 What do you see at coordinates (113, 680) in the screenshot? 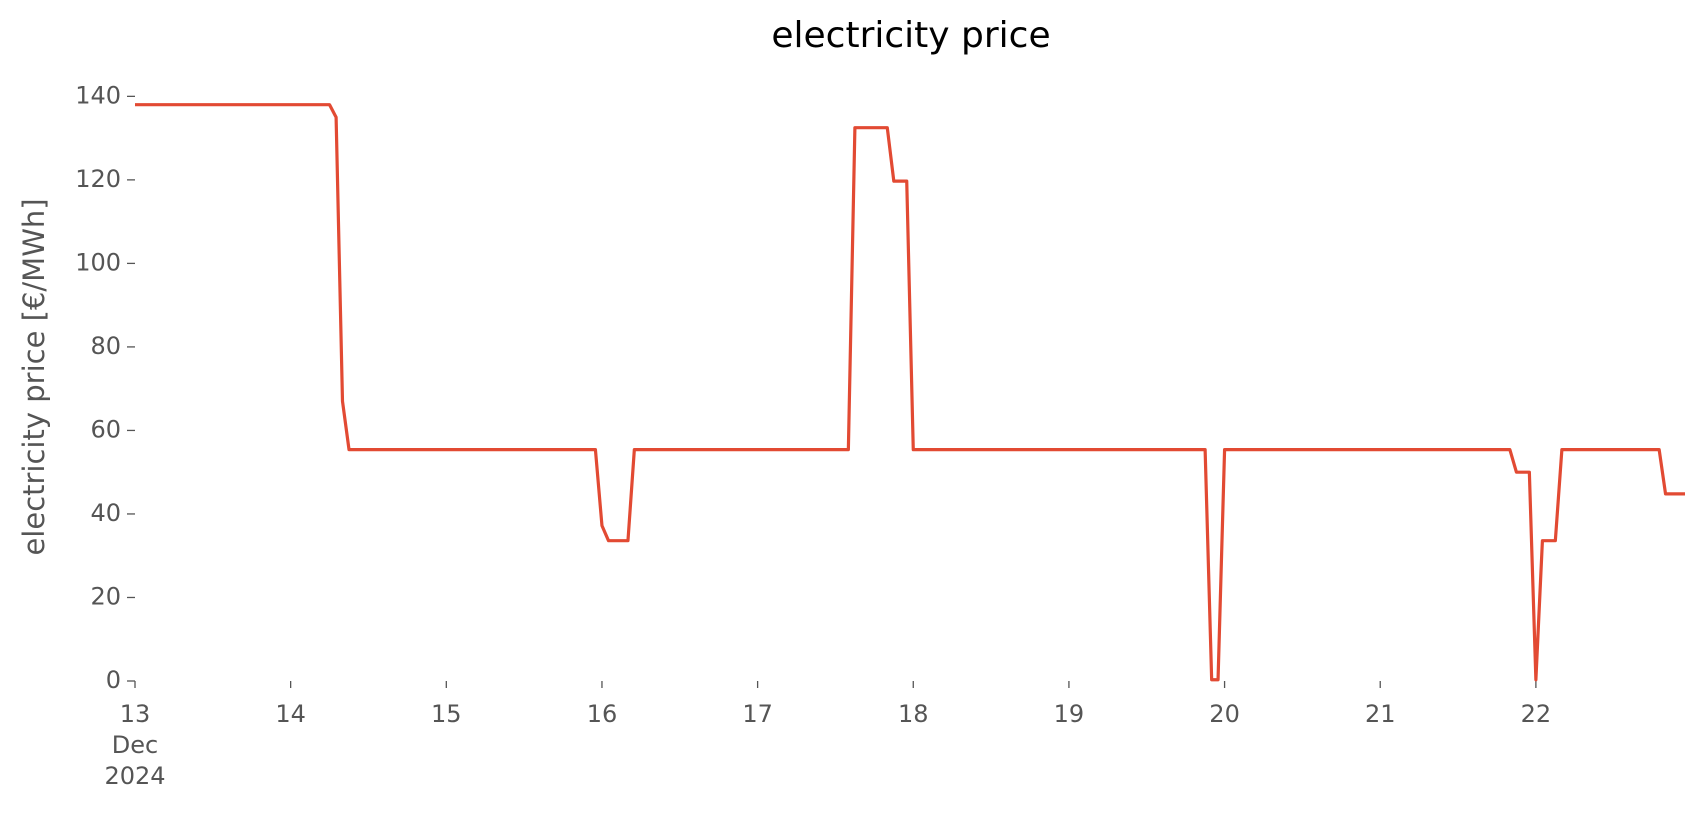
I see `y-tick-label: 0` at bounding box center [113, 680].